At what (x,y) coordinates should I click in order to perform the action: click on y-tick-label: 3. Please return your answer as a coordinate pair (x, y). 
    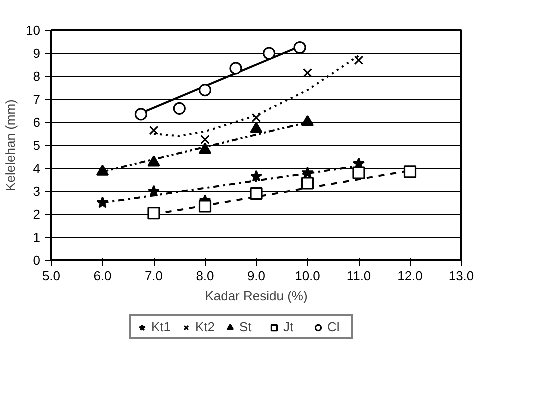
    Looking at the image, I should click on (37, 191).